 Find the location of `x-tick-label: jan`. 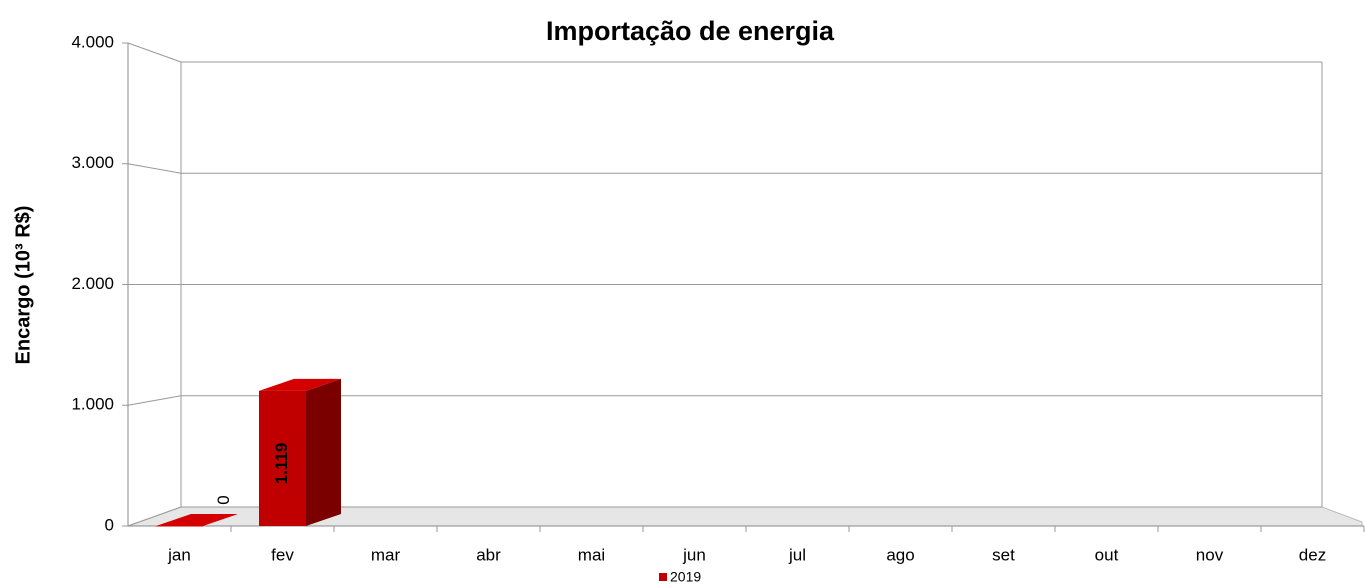

x-tick-label: jan is located at coordinates (179, 554).